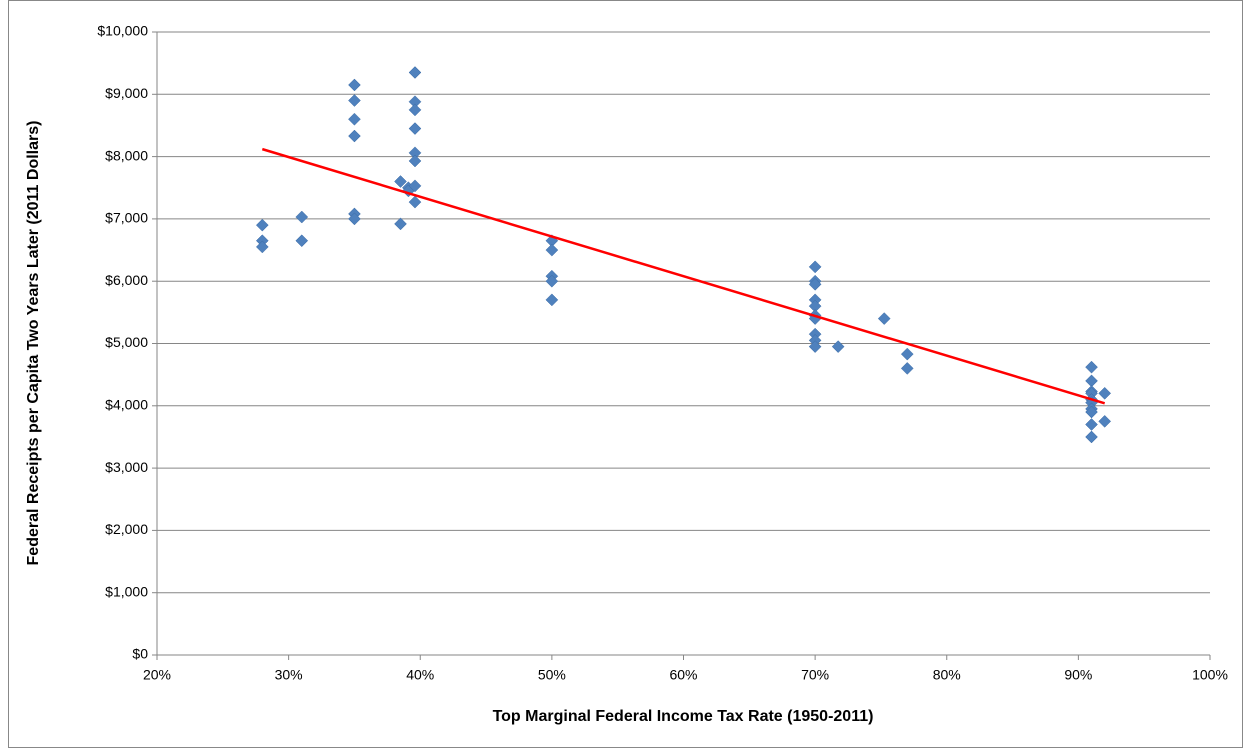  What do you see at coordinates (683, 675) in the screenshot?
I see `x-tick-label: 60%` at bounding box center [683, 675].